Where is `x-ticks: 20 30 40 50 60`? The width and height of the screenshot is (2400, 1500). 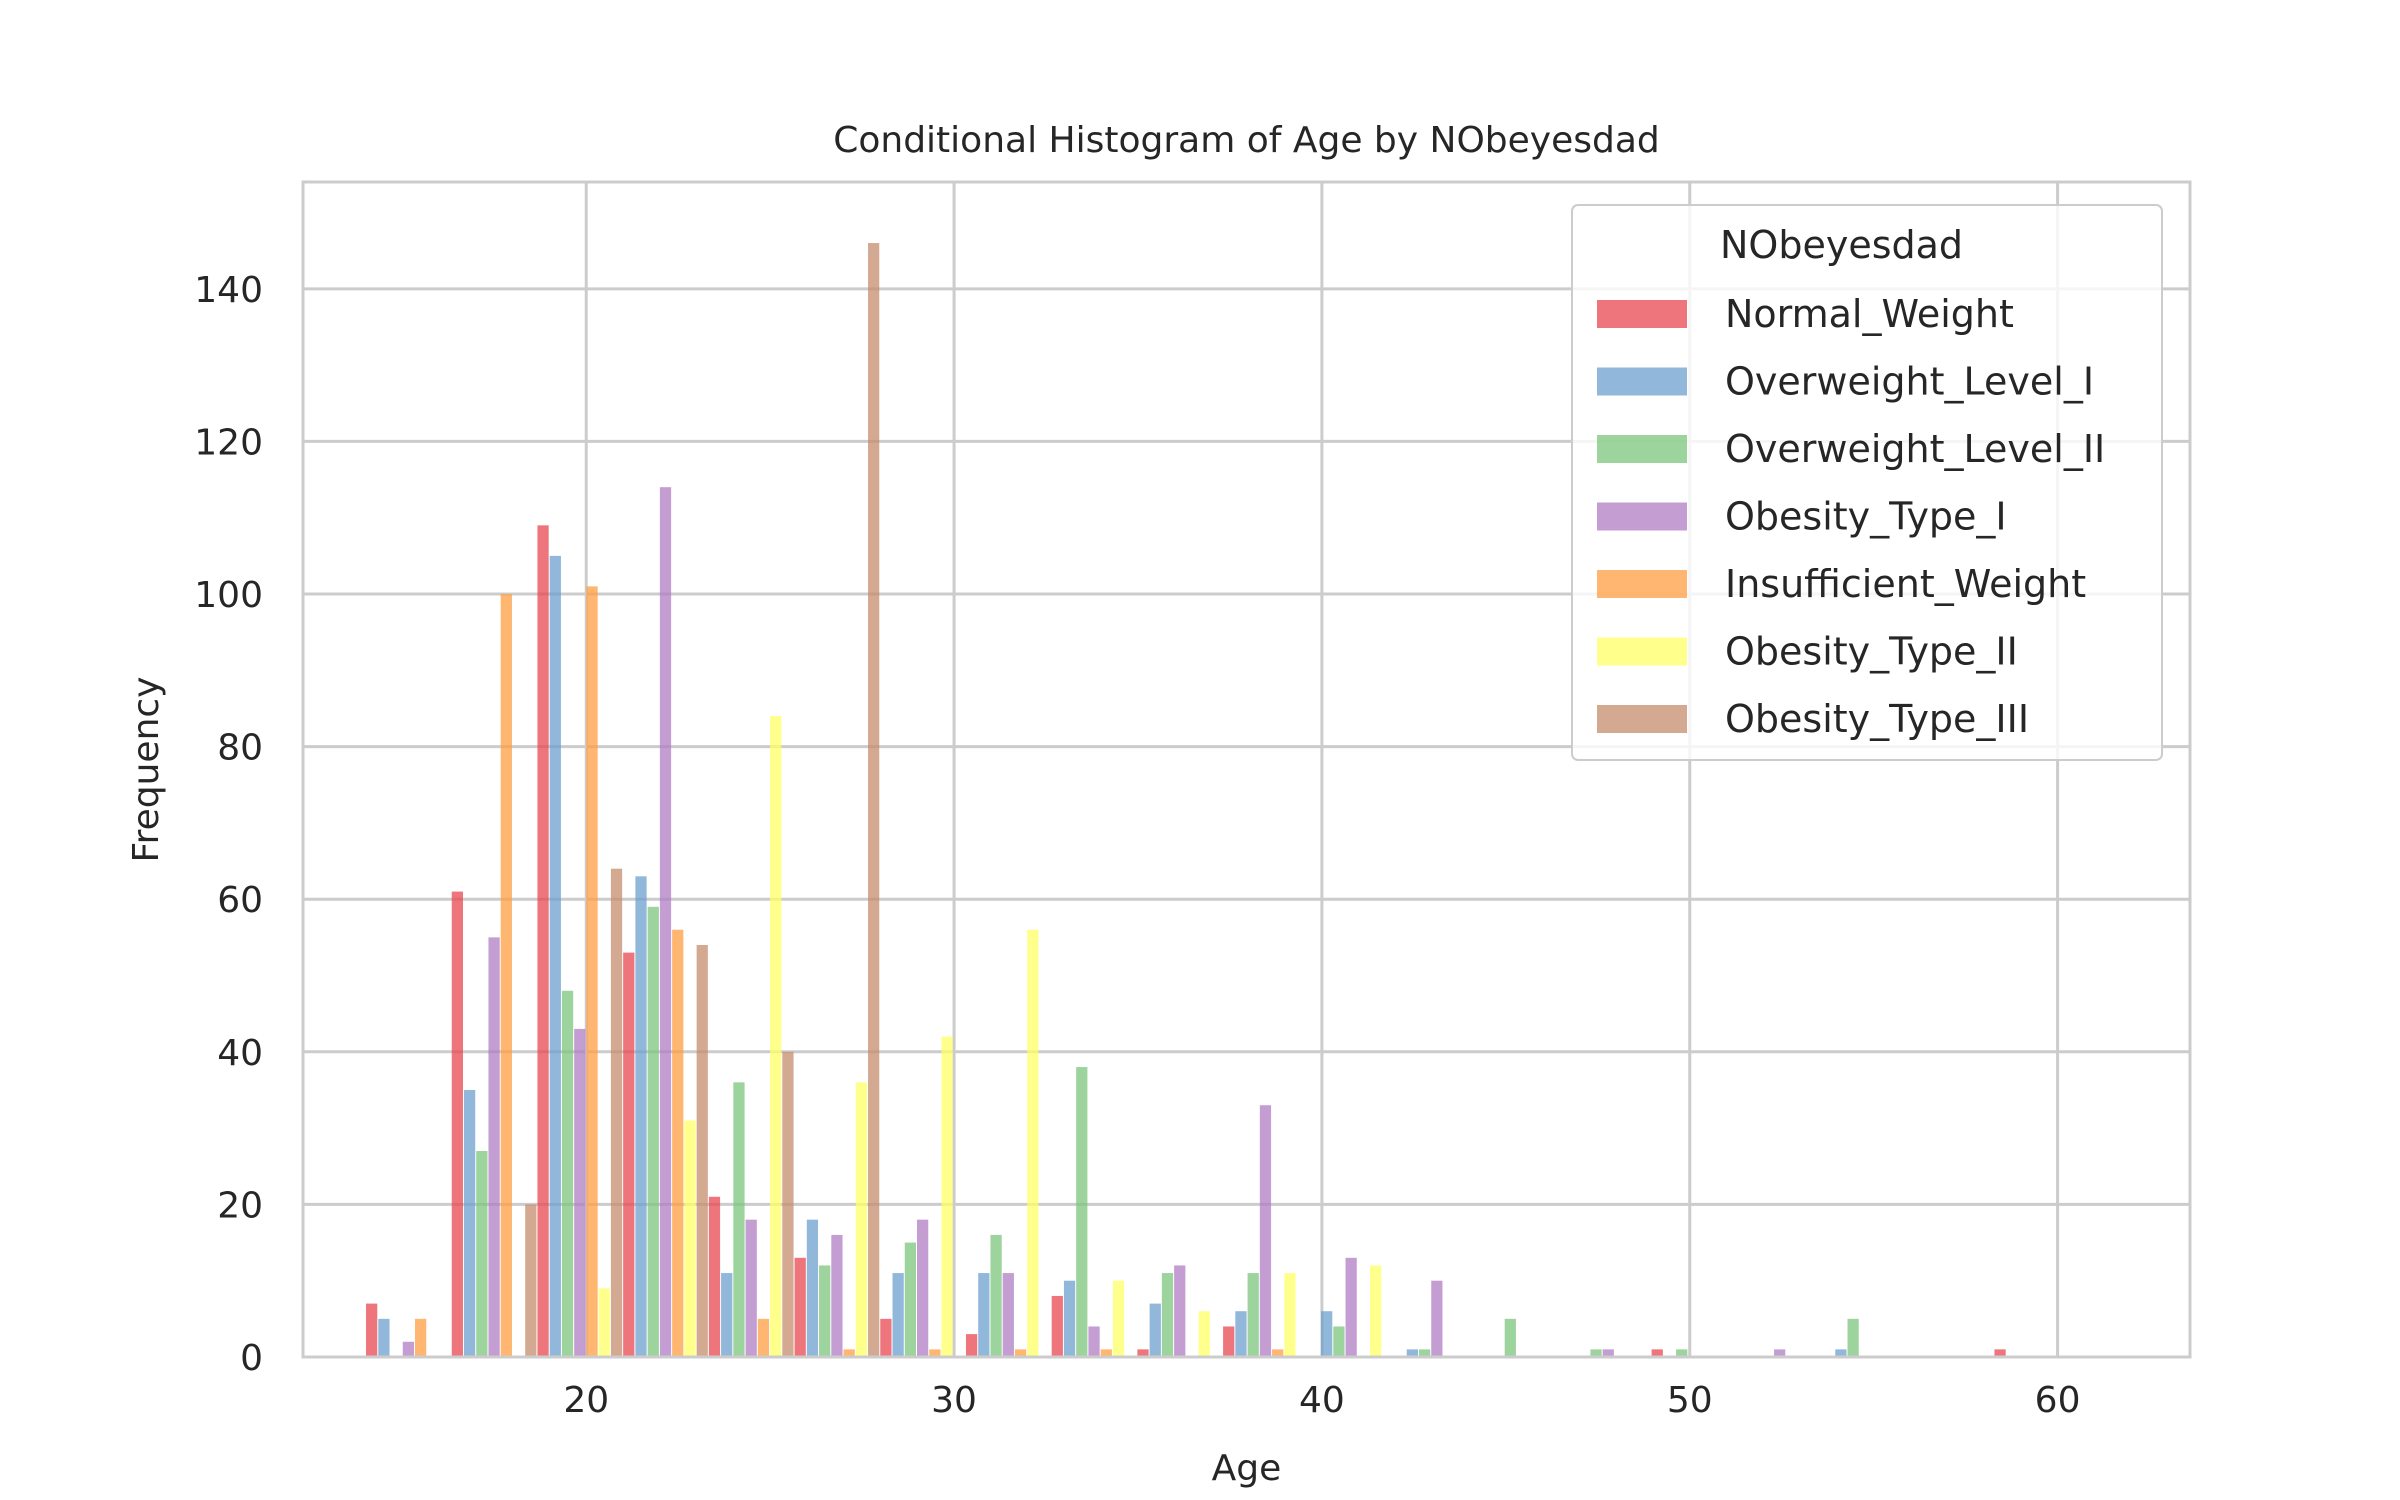 x-ticks: 20 30 40 50 60 is located at coordinates (1321, 1400).